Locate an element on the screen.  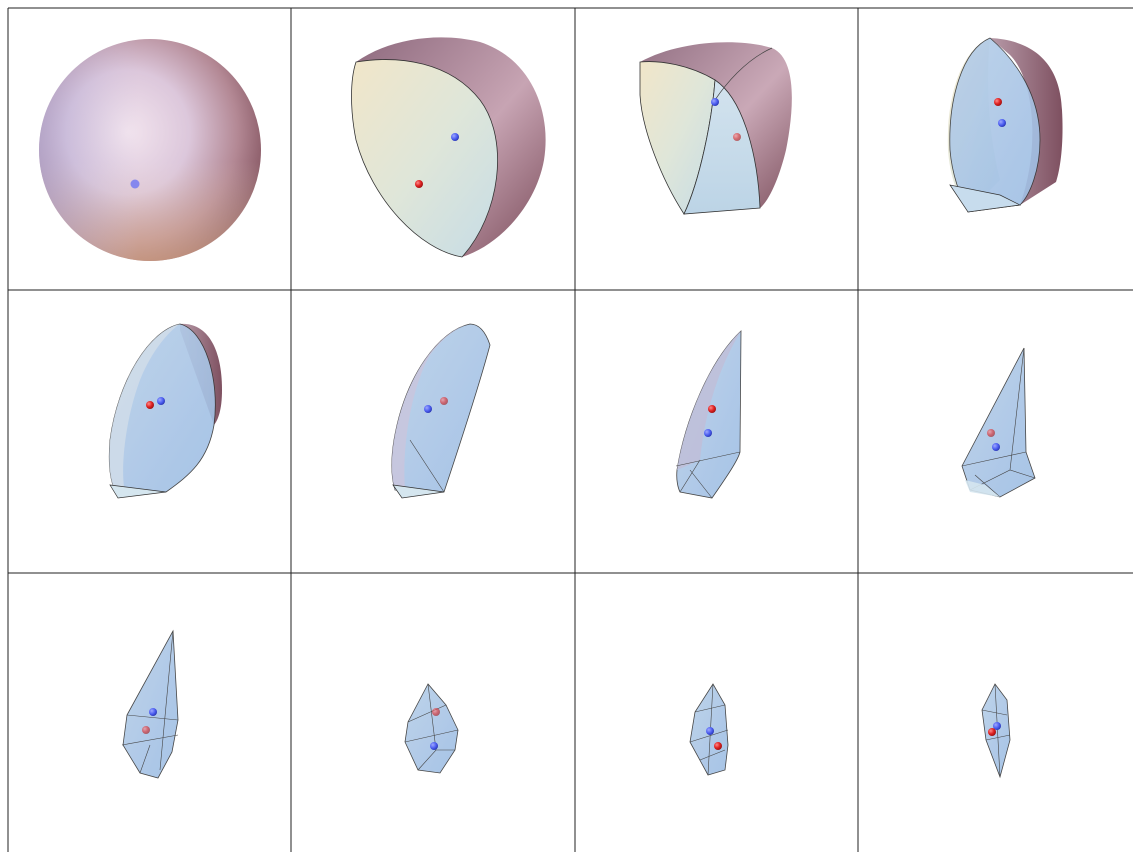
sphere is located at coordinates (150, 150).